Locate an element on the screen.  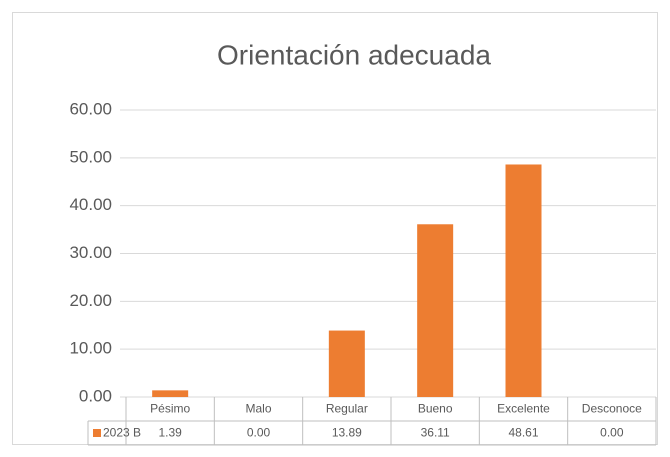
table-value: 48.61 is located at coordinates (523, 433).